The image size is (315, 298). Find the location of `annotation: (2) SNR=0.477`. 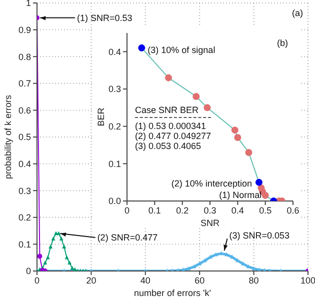

annotation: (2) SNR=0.477 is located at coordinates (127, 237).